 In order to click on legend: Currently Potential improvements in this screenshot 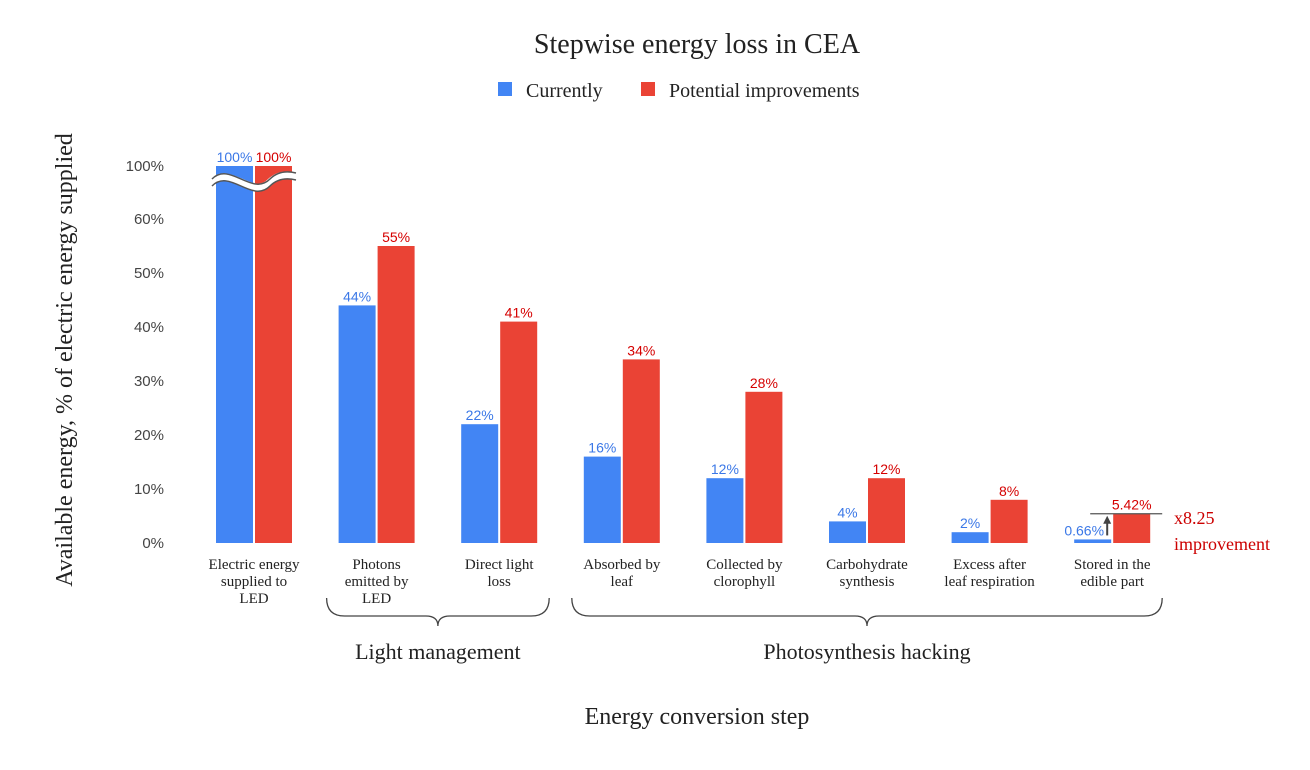, I will do `click(679, 91)`.